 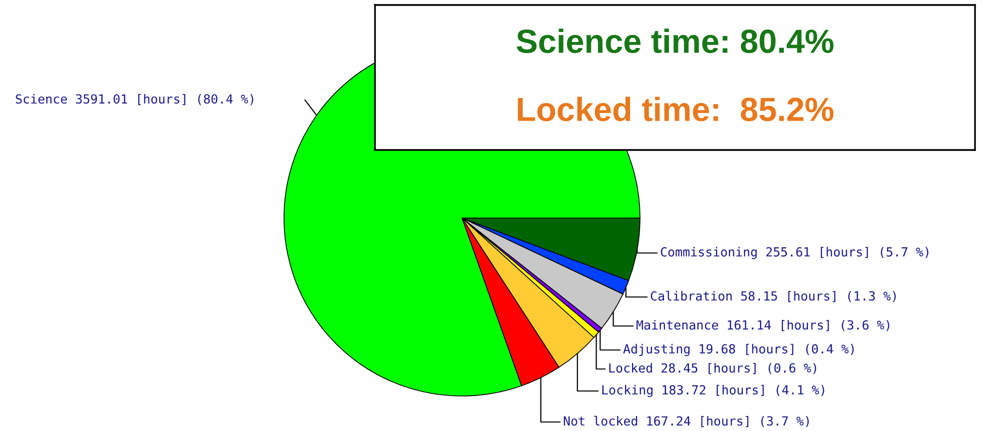 What do you see at coordinates (763, 326) in the screenshot?
I see `slice-label: Maintenance 161.14 [hours] (3.6 %)` at bounding box center [763, 326].